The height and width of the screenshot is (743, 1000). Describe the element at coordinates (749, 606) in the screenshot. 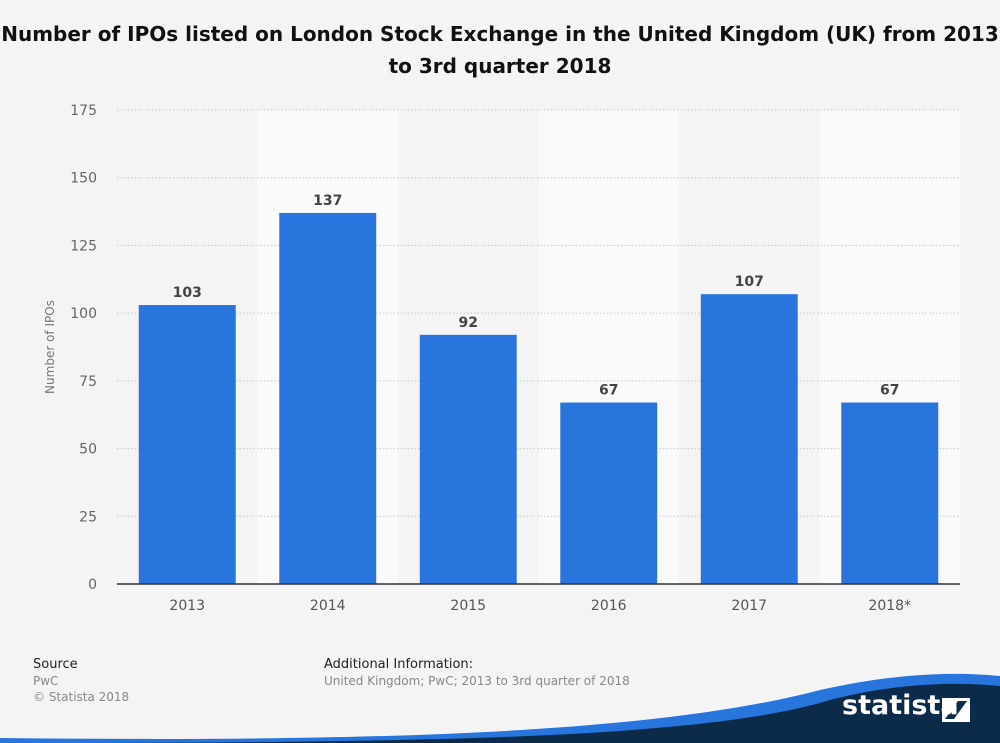

I see `x-tick-label: 2017` at that location.